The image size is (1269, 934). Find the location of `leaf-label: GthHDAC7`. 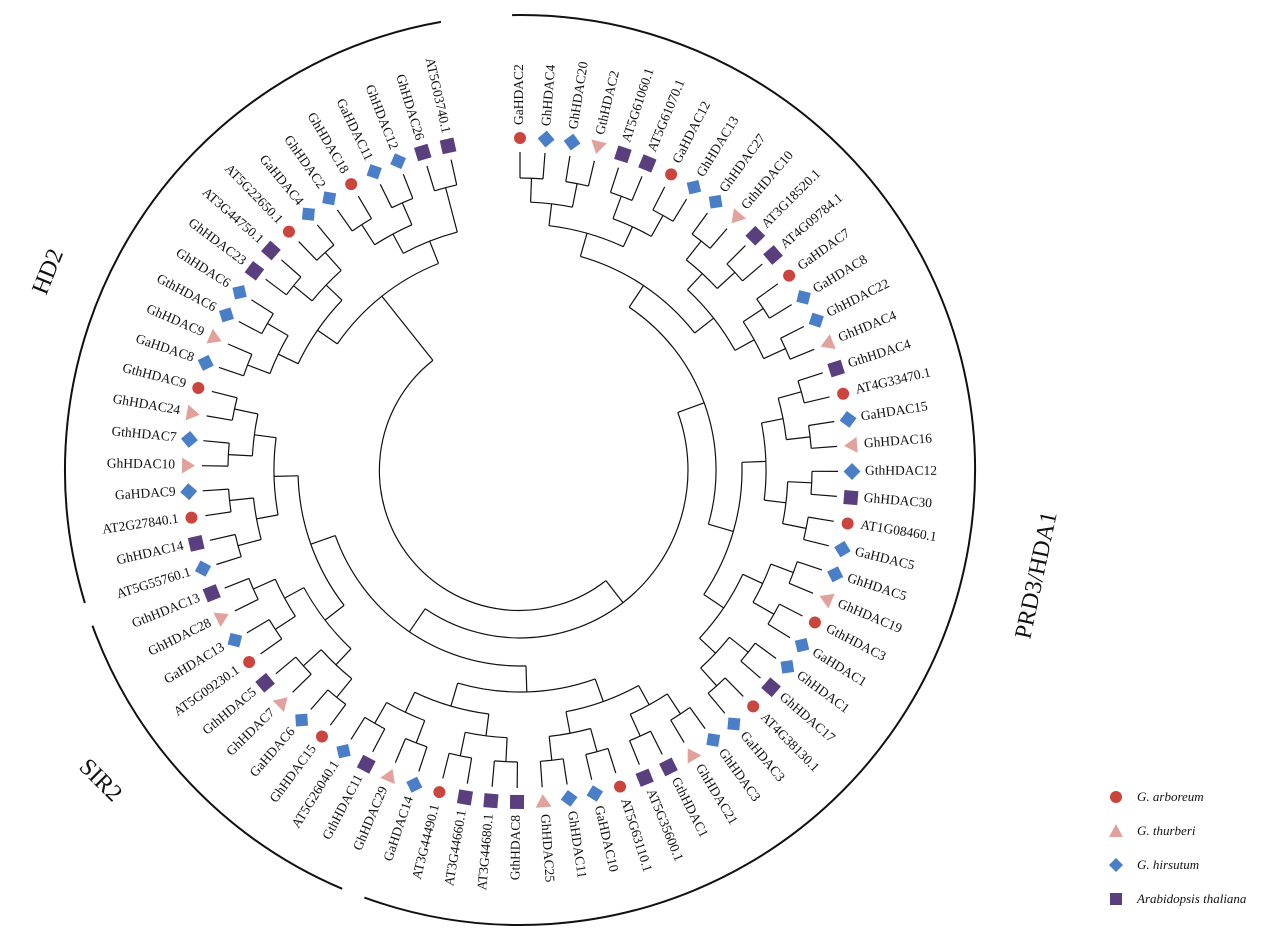

leaf-label: GthHDAC7 is located at coordinates (144, 433).